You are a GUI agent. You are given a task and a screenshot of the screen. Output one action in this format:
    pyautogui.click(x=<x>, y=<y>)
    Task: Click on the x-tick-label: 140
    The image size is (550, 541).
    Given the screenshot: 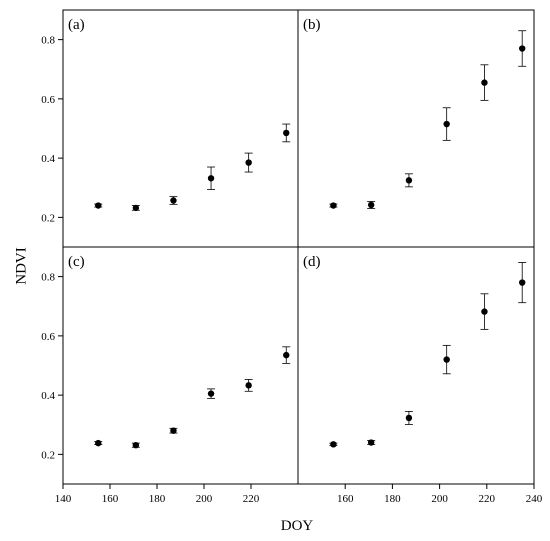 What is the action you would take?
    pyautogui.click(x=63, y=499)
    